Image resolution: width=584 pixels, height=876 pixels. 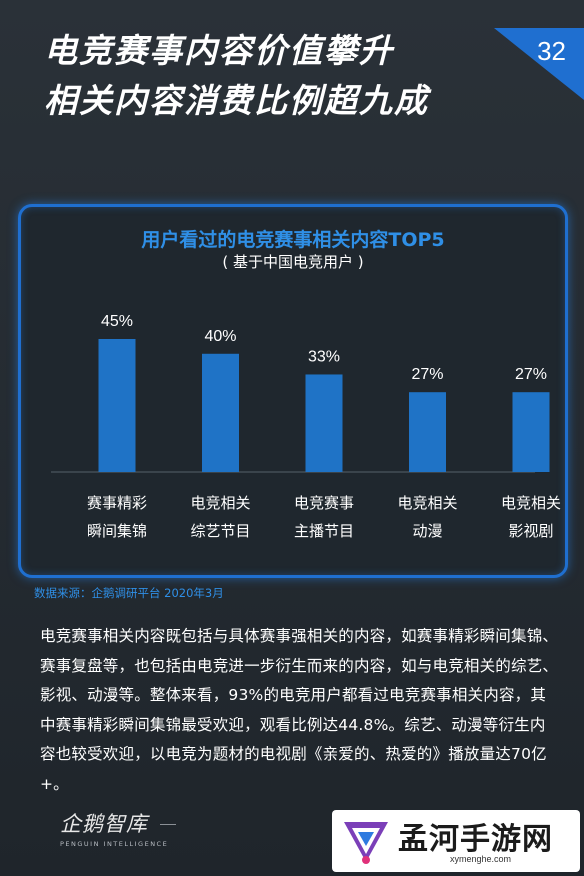 I want to click on watermark-badge: 孟河手游网 xymenghe.com, so click(x=456, y=841).